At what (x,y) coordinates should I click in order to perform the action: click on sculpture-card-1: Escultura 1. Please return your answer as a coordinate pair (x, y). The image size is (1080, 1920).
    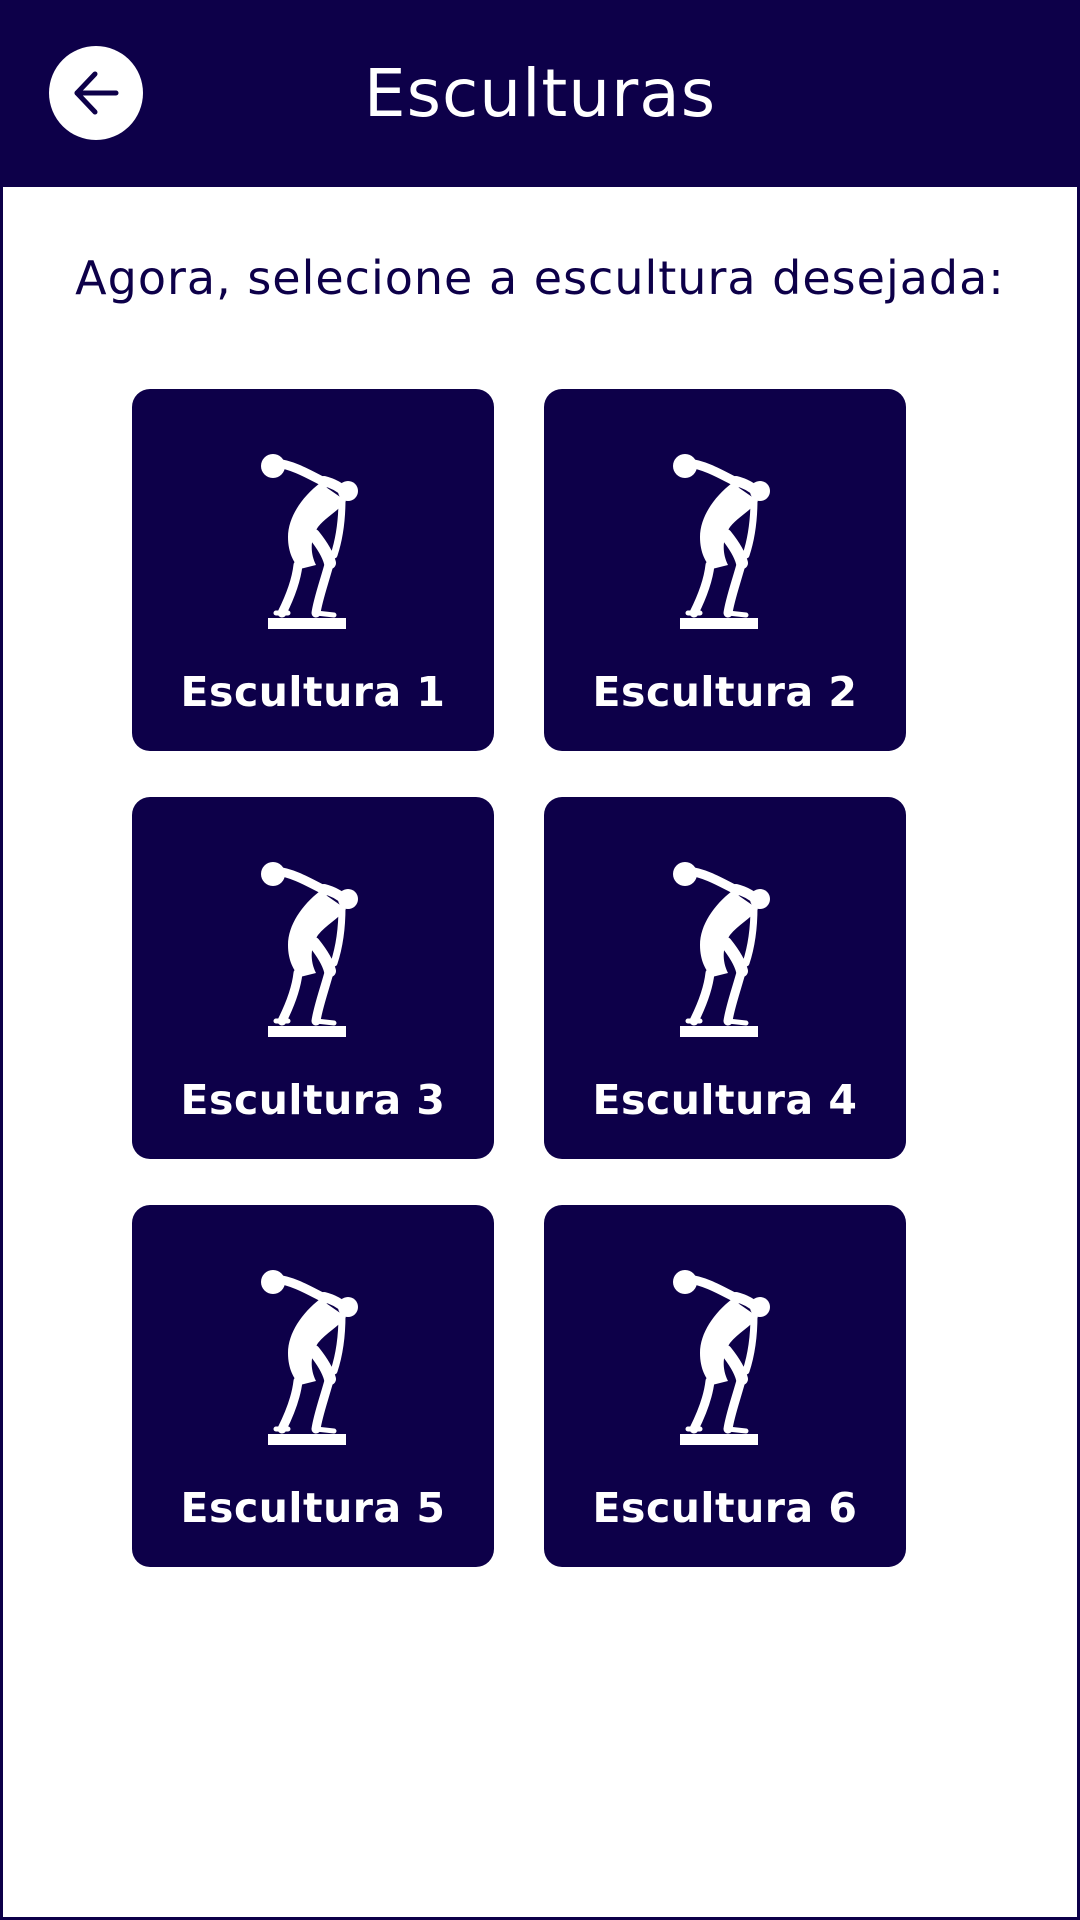
    Looking at the image, I should click on (313, 570).